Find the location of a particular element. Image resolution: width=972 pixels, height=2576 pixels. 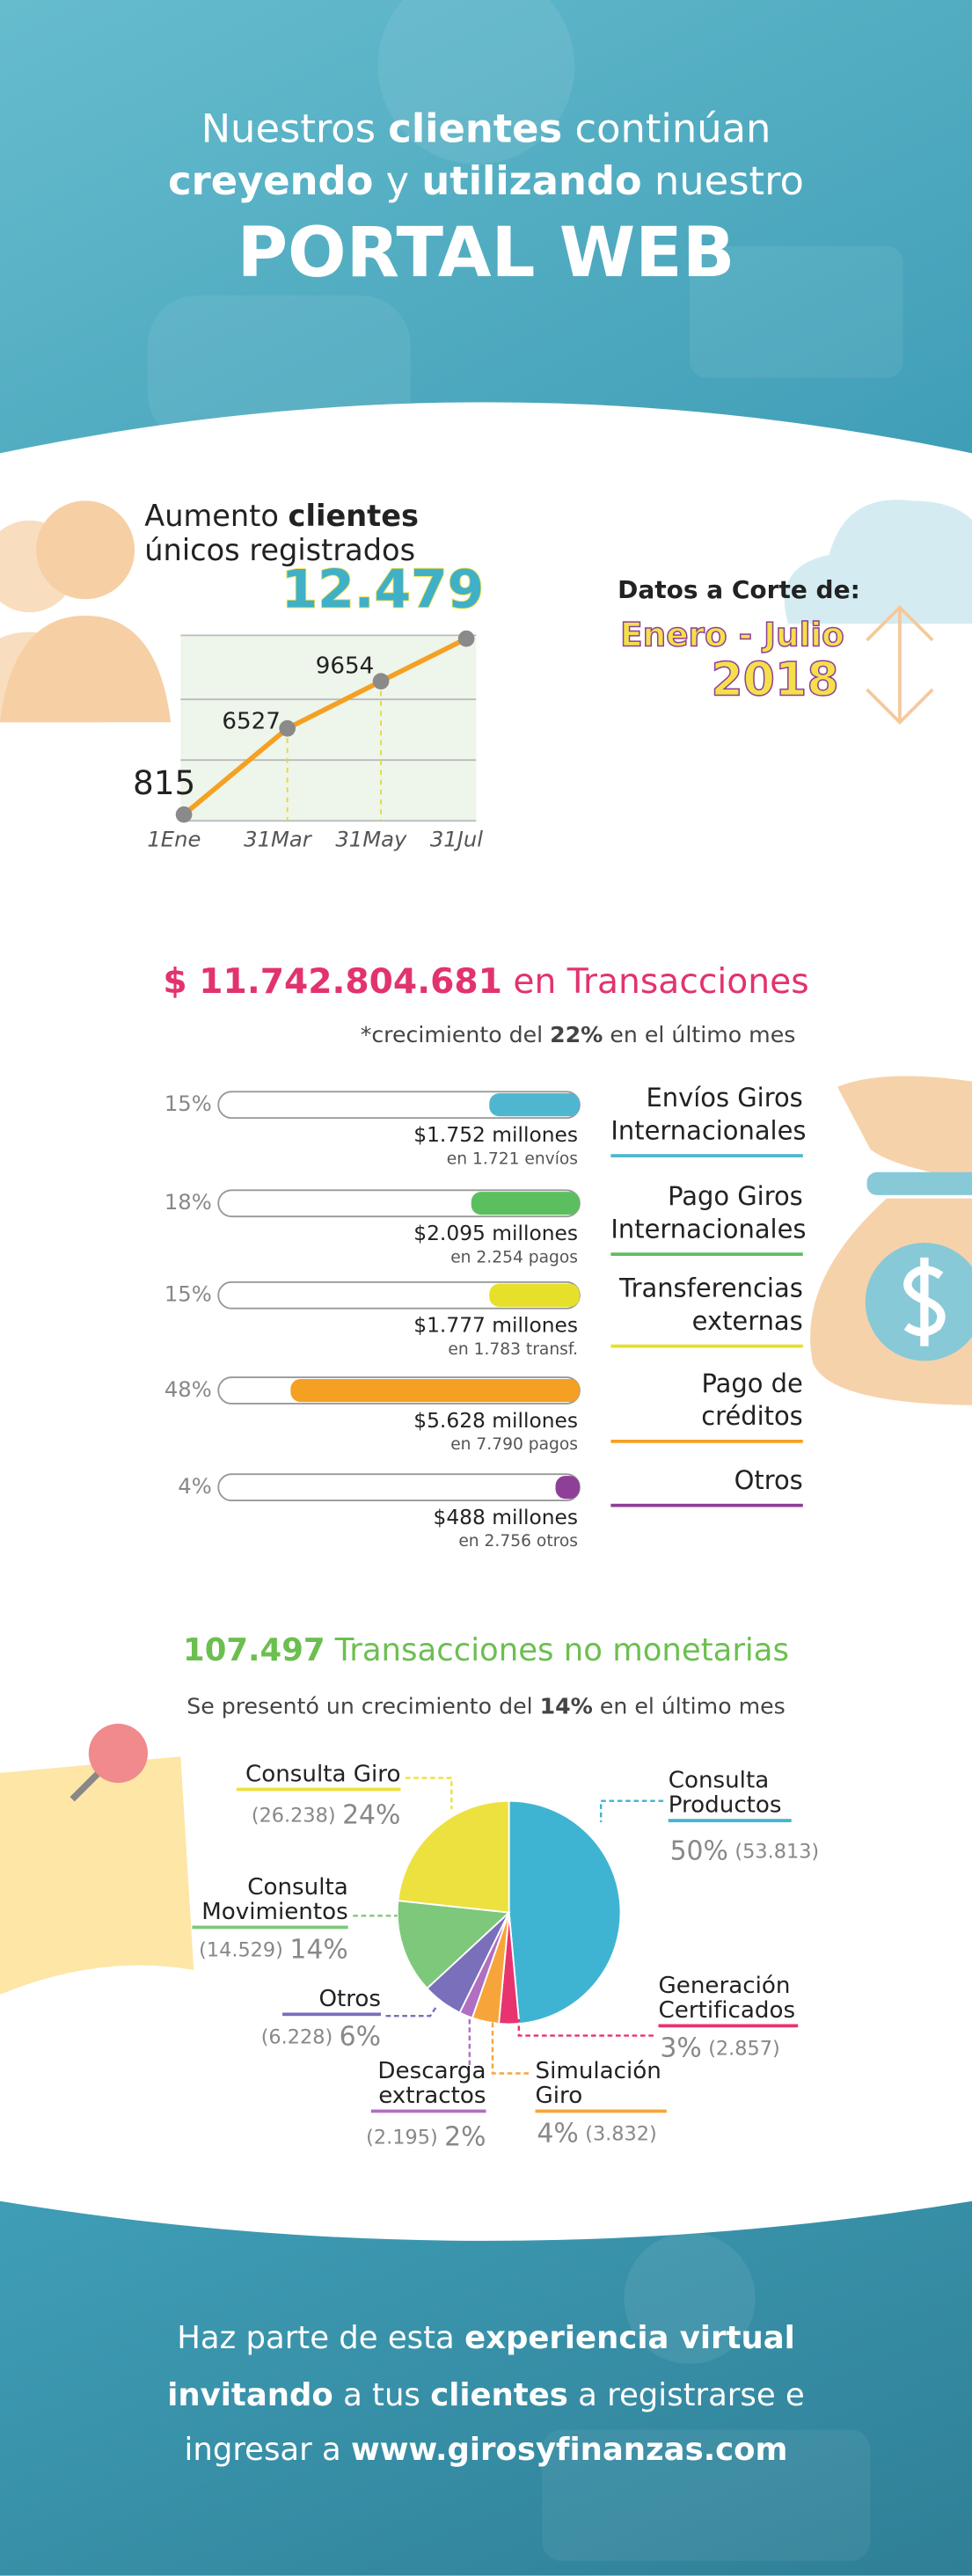

count-label: (26.238) is located at coordinates (294, 1815).